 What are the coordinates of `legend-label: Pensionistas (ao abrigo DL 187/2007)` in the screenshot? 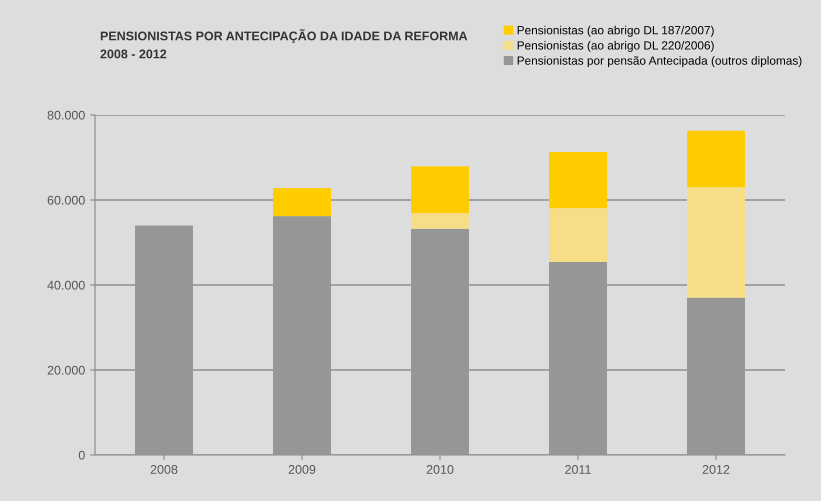 It's located at (616, 31).